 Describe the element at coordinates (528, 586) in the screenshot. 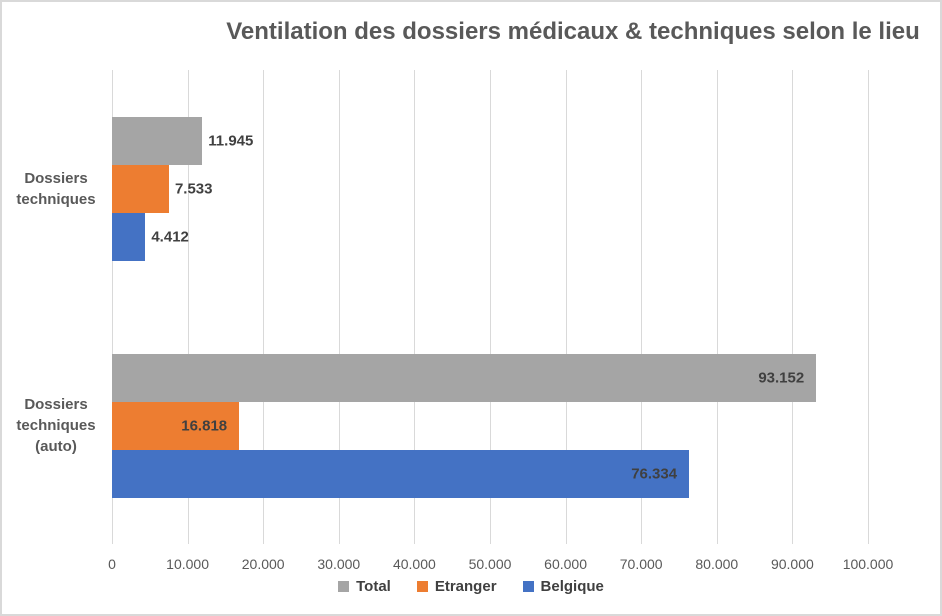

I see `legend-swatch-belgique` at that location.